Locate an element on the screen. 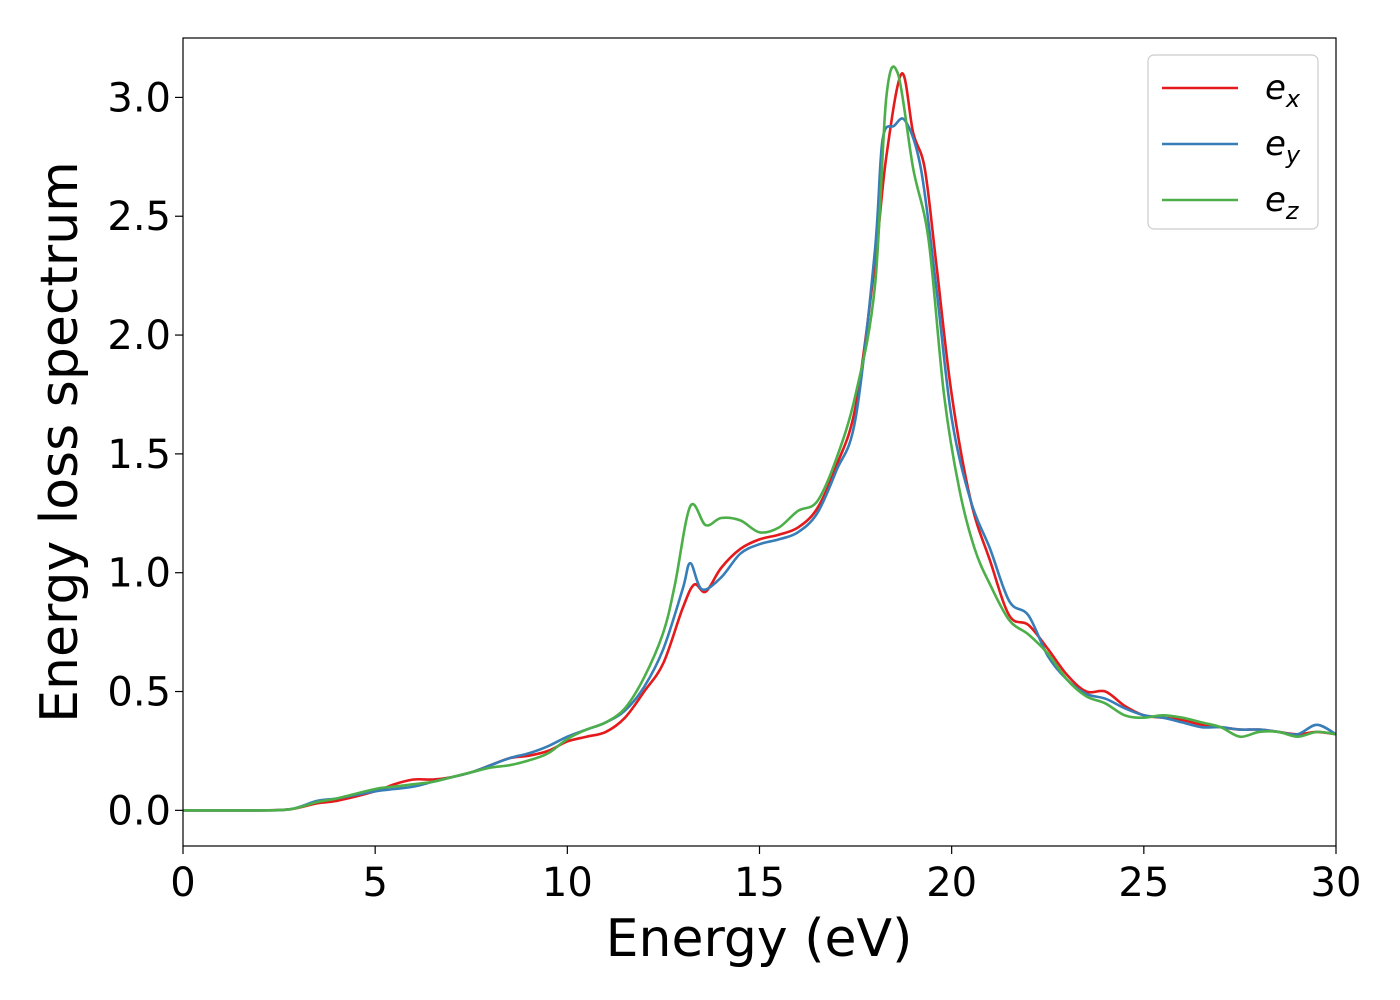 Image resolution: width=1400 pixels, height=1000 pixels. y-axis-ticks: 0.0 0.5 1.0 1.5 2.0 2.5 3.0 is located at coordinates (145, 454).